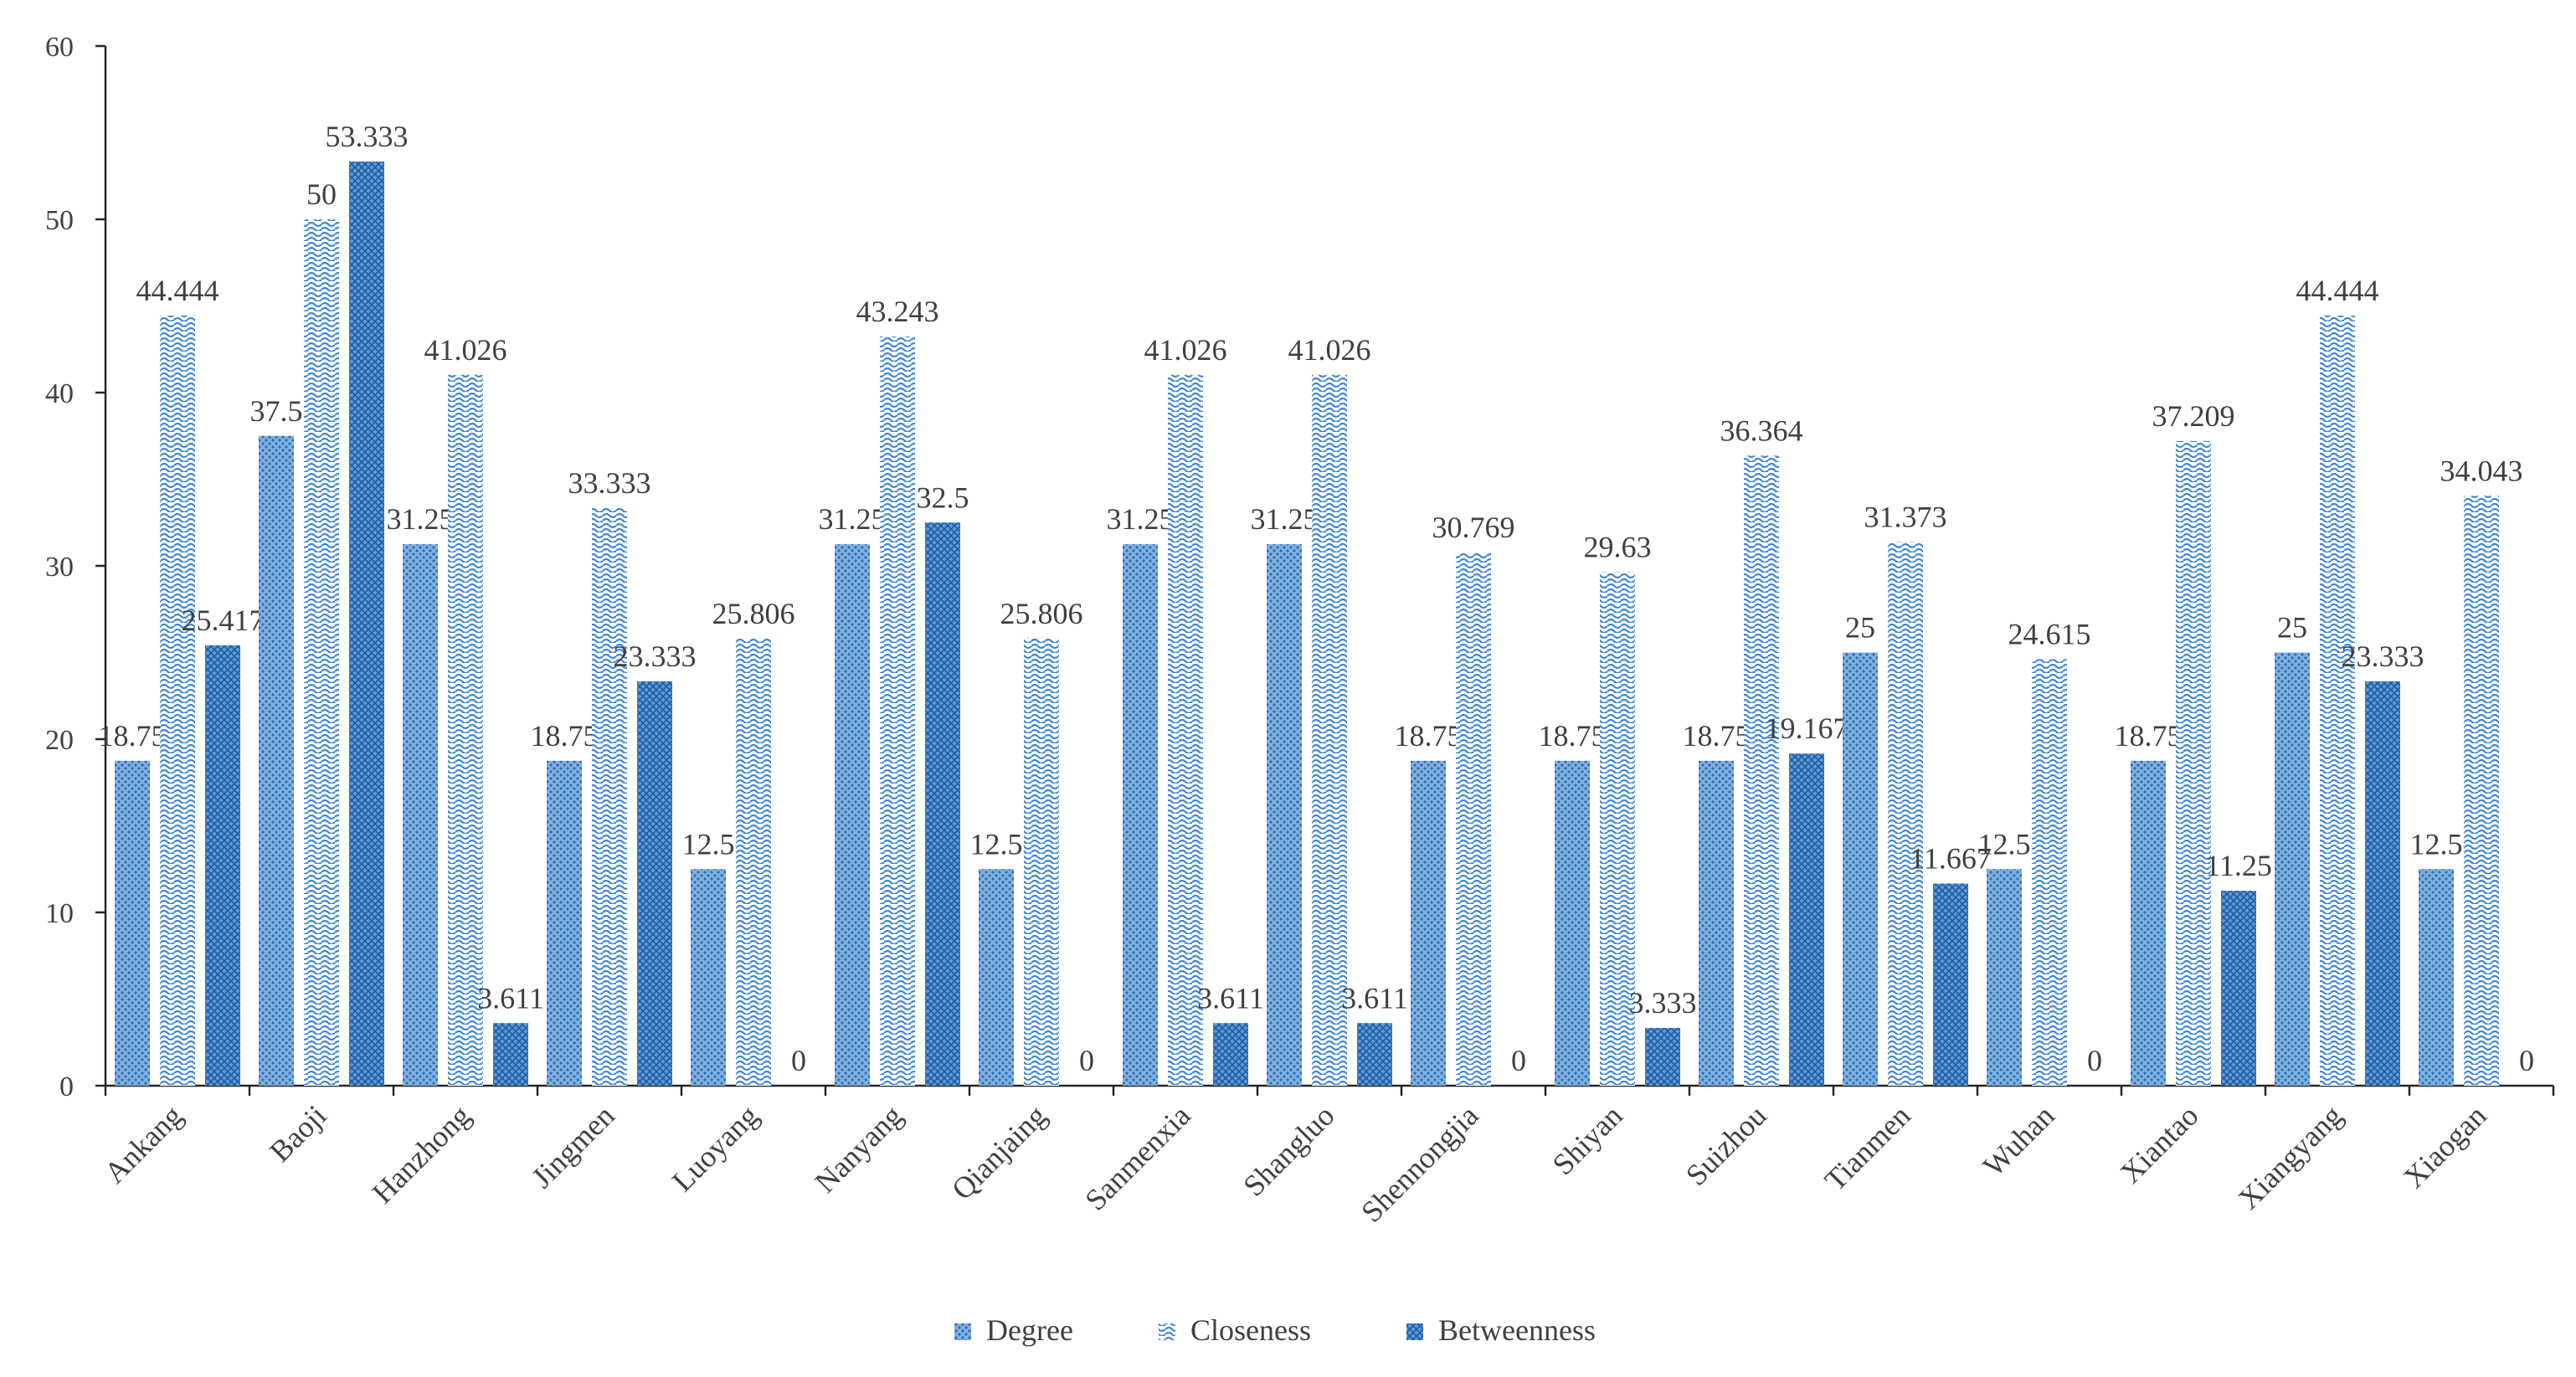 This screenshot has width=2576, height=1377. Describe the element at coordinates (1951, 858) in the screenshot. I see `betweenness-label-tianmen: 11.667` at that location.